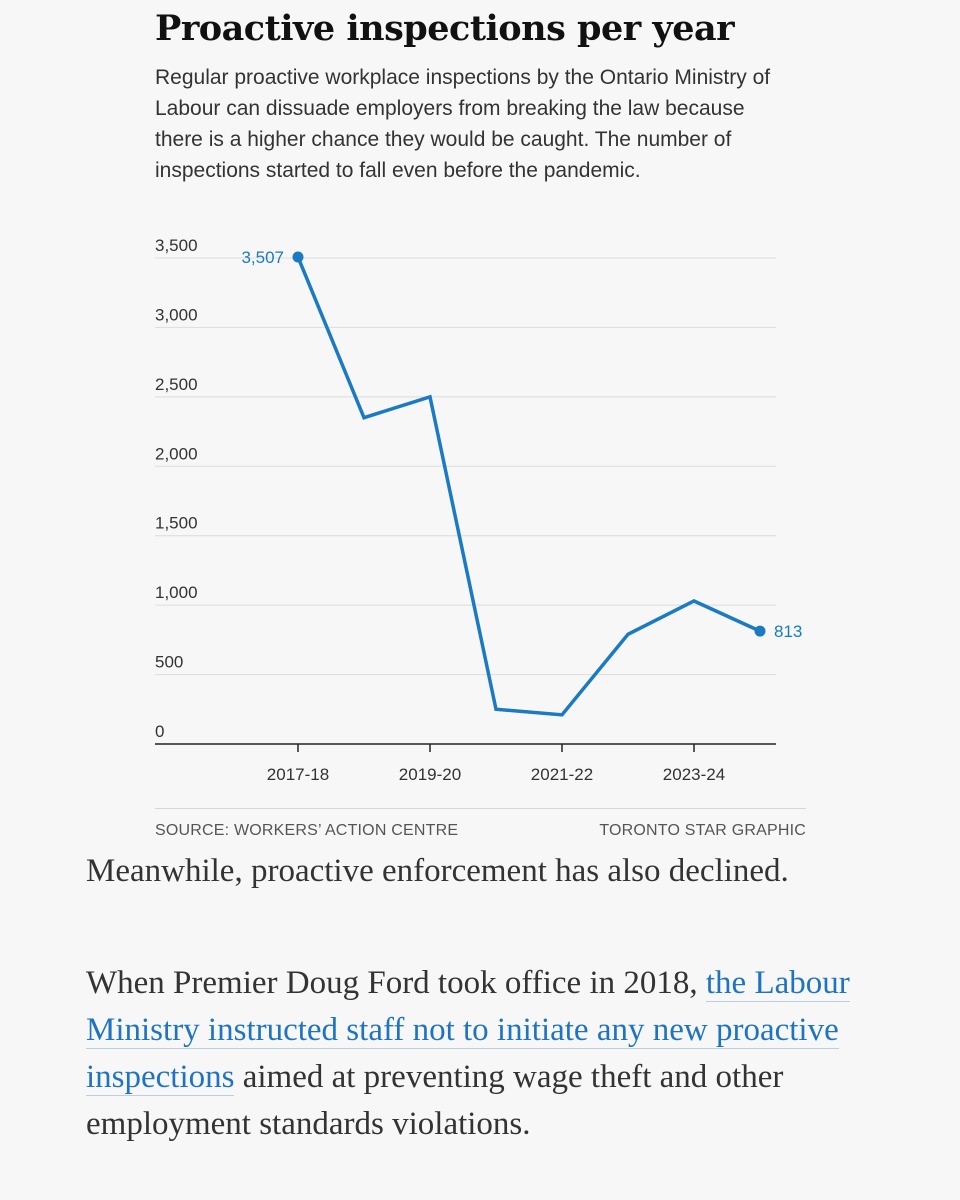 This screenshot has width=960, height=1200. Describe the element at coordinates (176, 384) in the screenshot. I see `y-tick-label: 2,500` at that location.